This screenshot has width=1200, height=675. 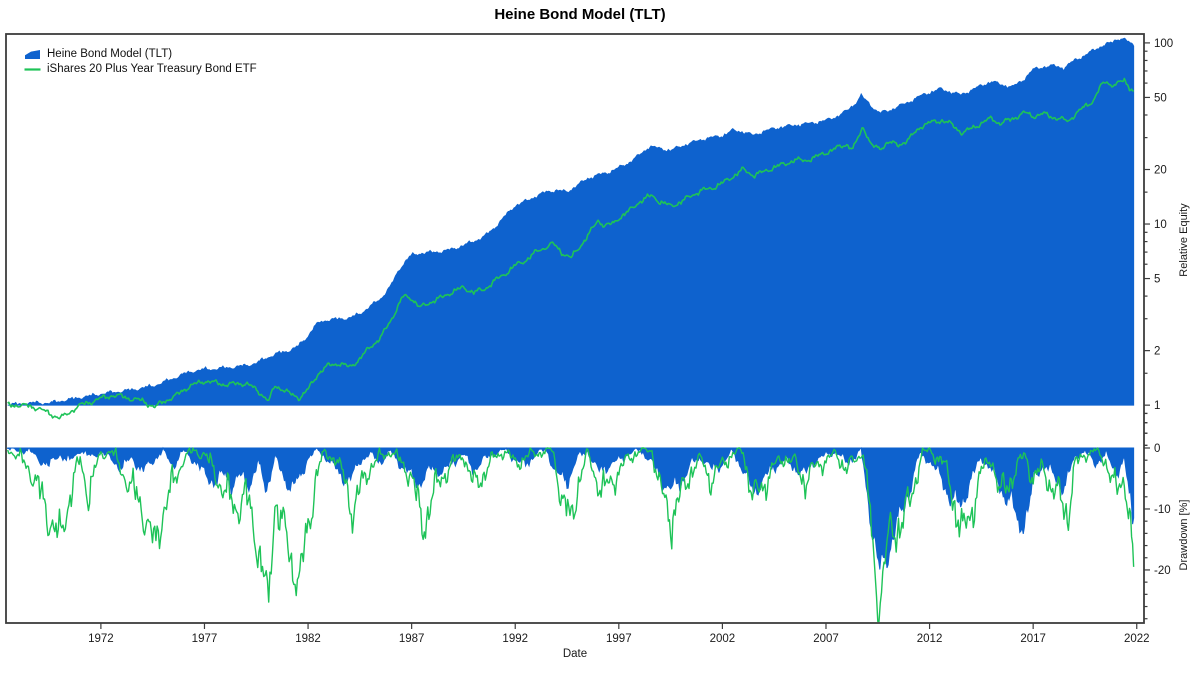 What do you see at coordinates (619, 639) in the screenshot?
I see `svg-text: 1997` at bounding box center [619, 639].